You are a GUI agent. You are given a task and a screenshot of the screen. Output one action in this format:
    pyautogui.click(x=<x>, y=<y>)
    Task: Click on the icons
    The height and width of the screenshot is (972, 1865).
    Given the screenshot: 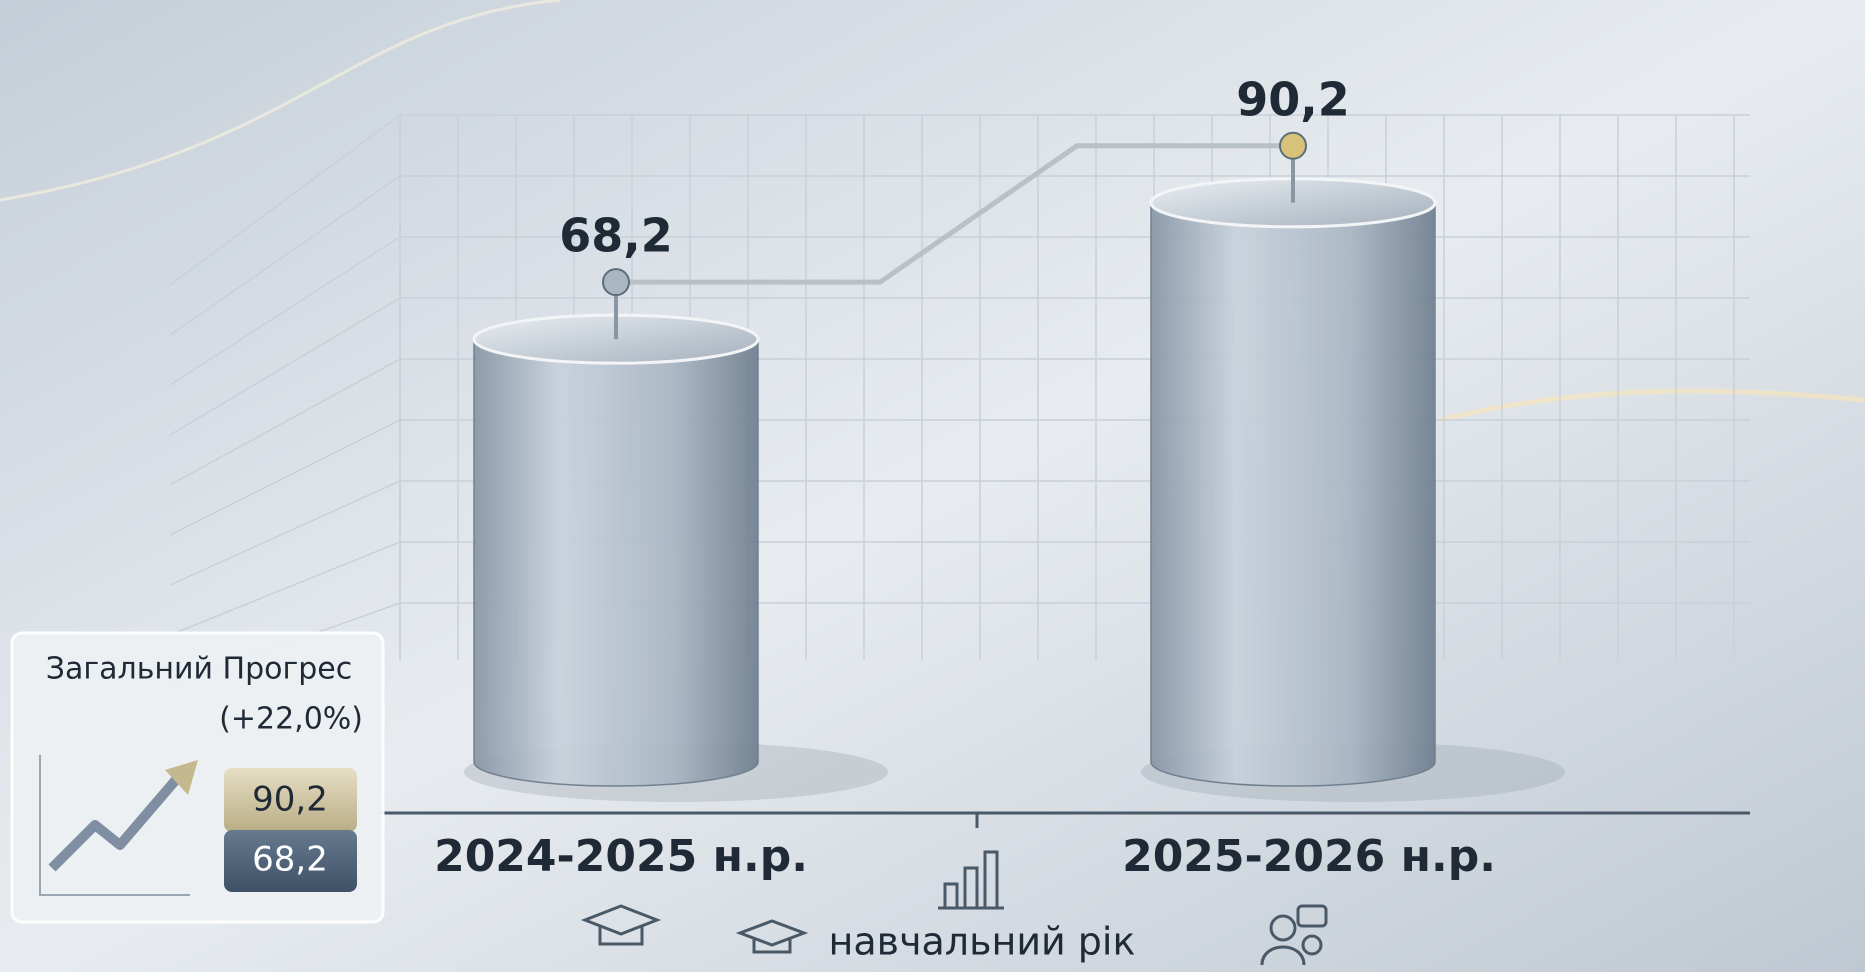 What is the action you would take?
    pyautogui.click(x=954, y=908)
    